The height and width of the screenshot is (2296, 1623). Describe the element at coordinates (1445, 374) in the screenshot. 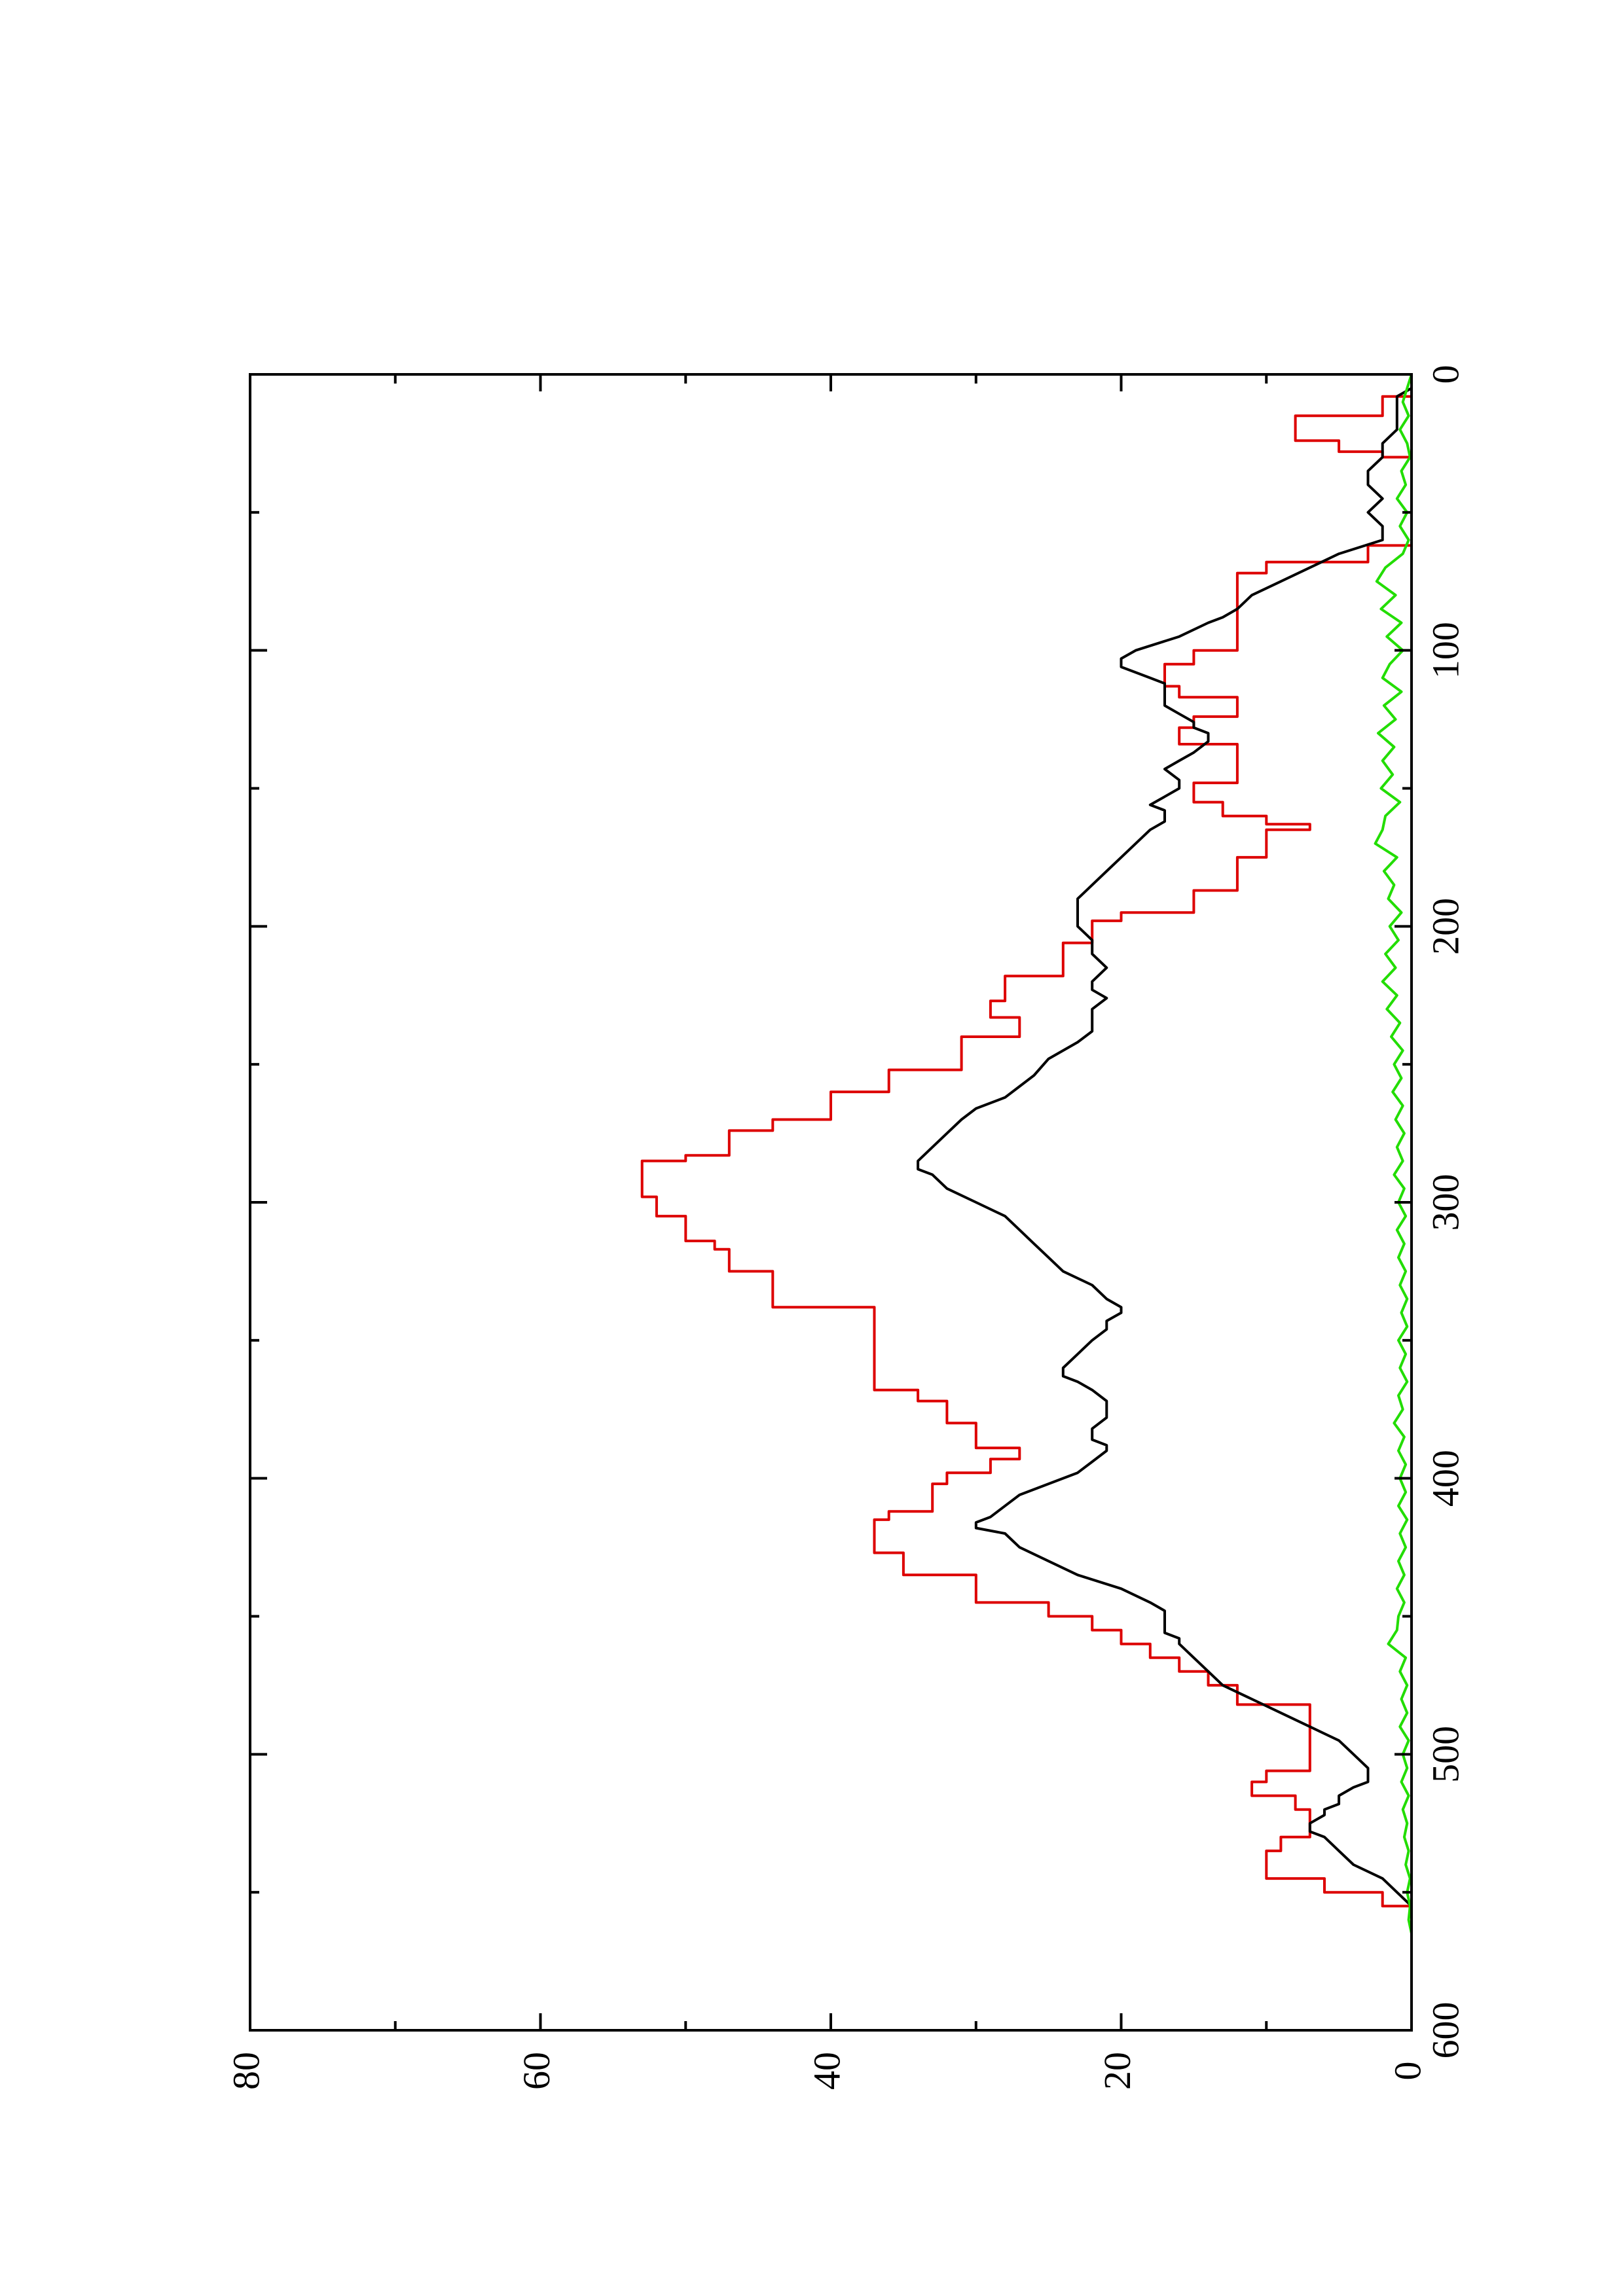

I see `x-tick-label: 0` at that location.